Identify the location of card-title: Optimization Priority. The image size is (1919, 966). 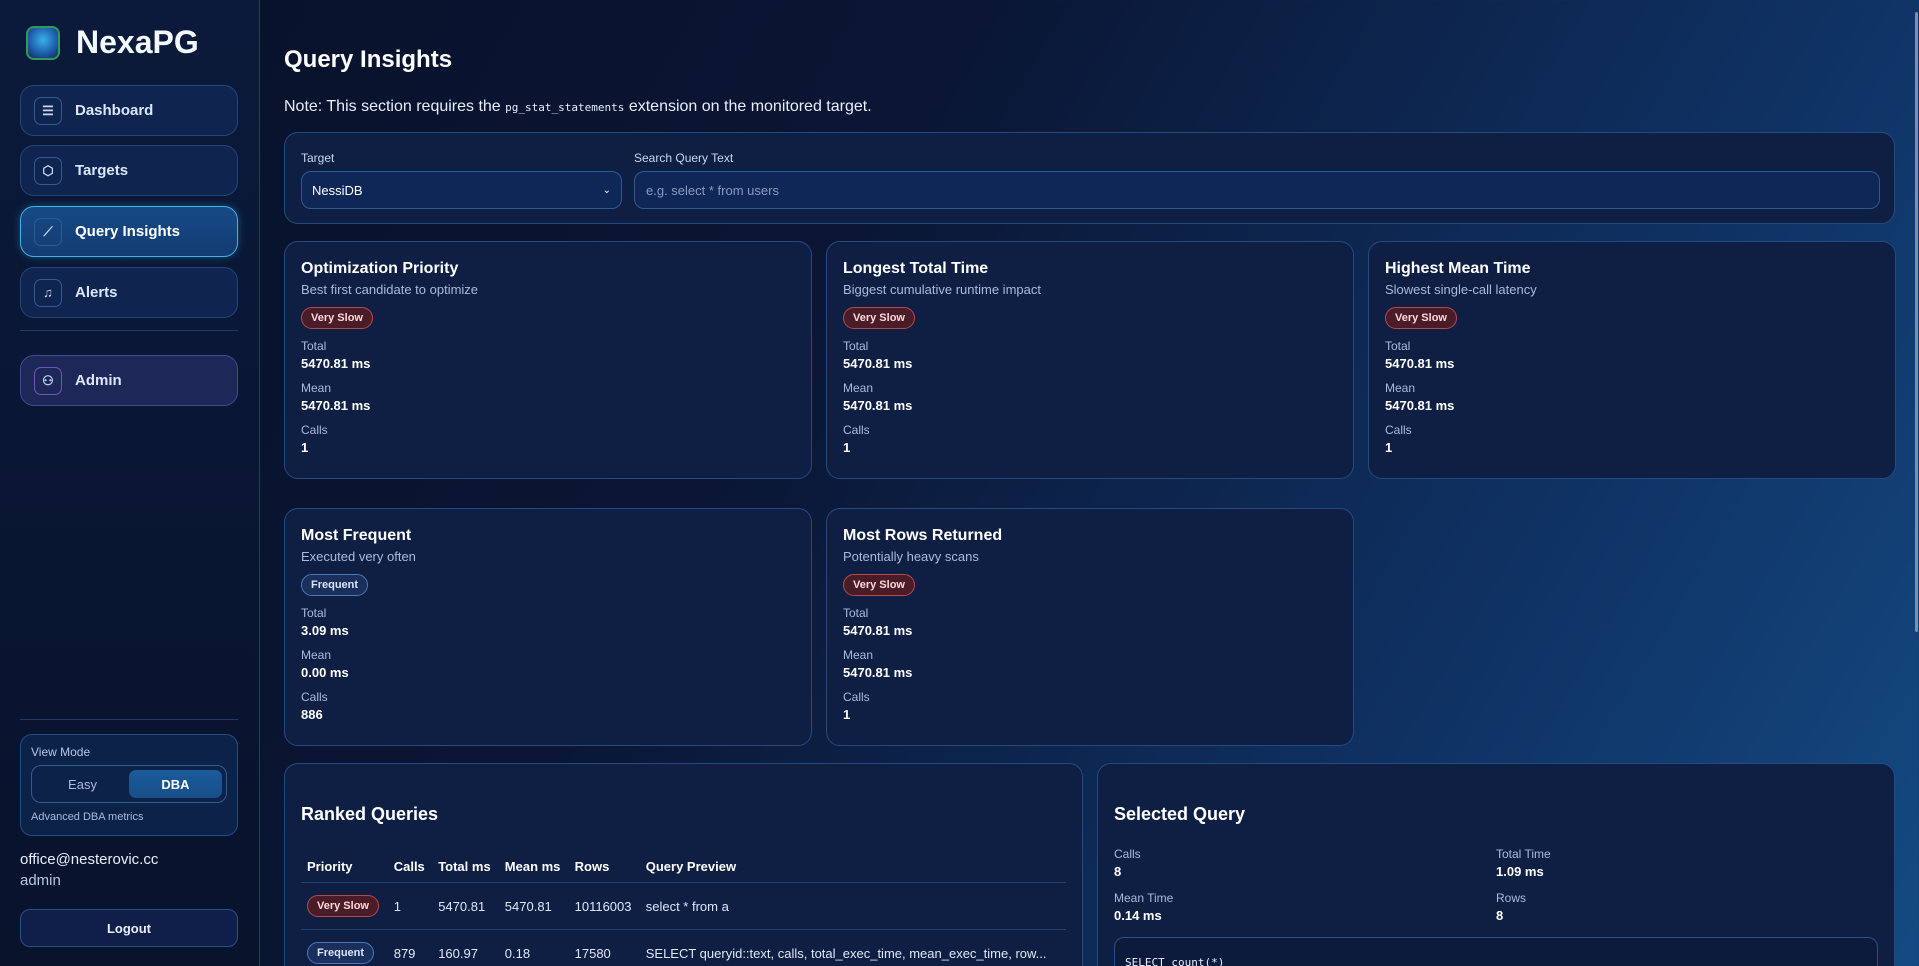
(380, 268).